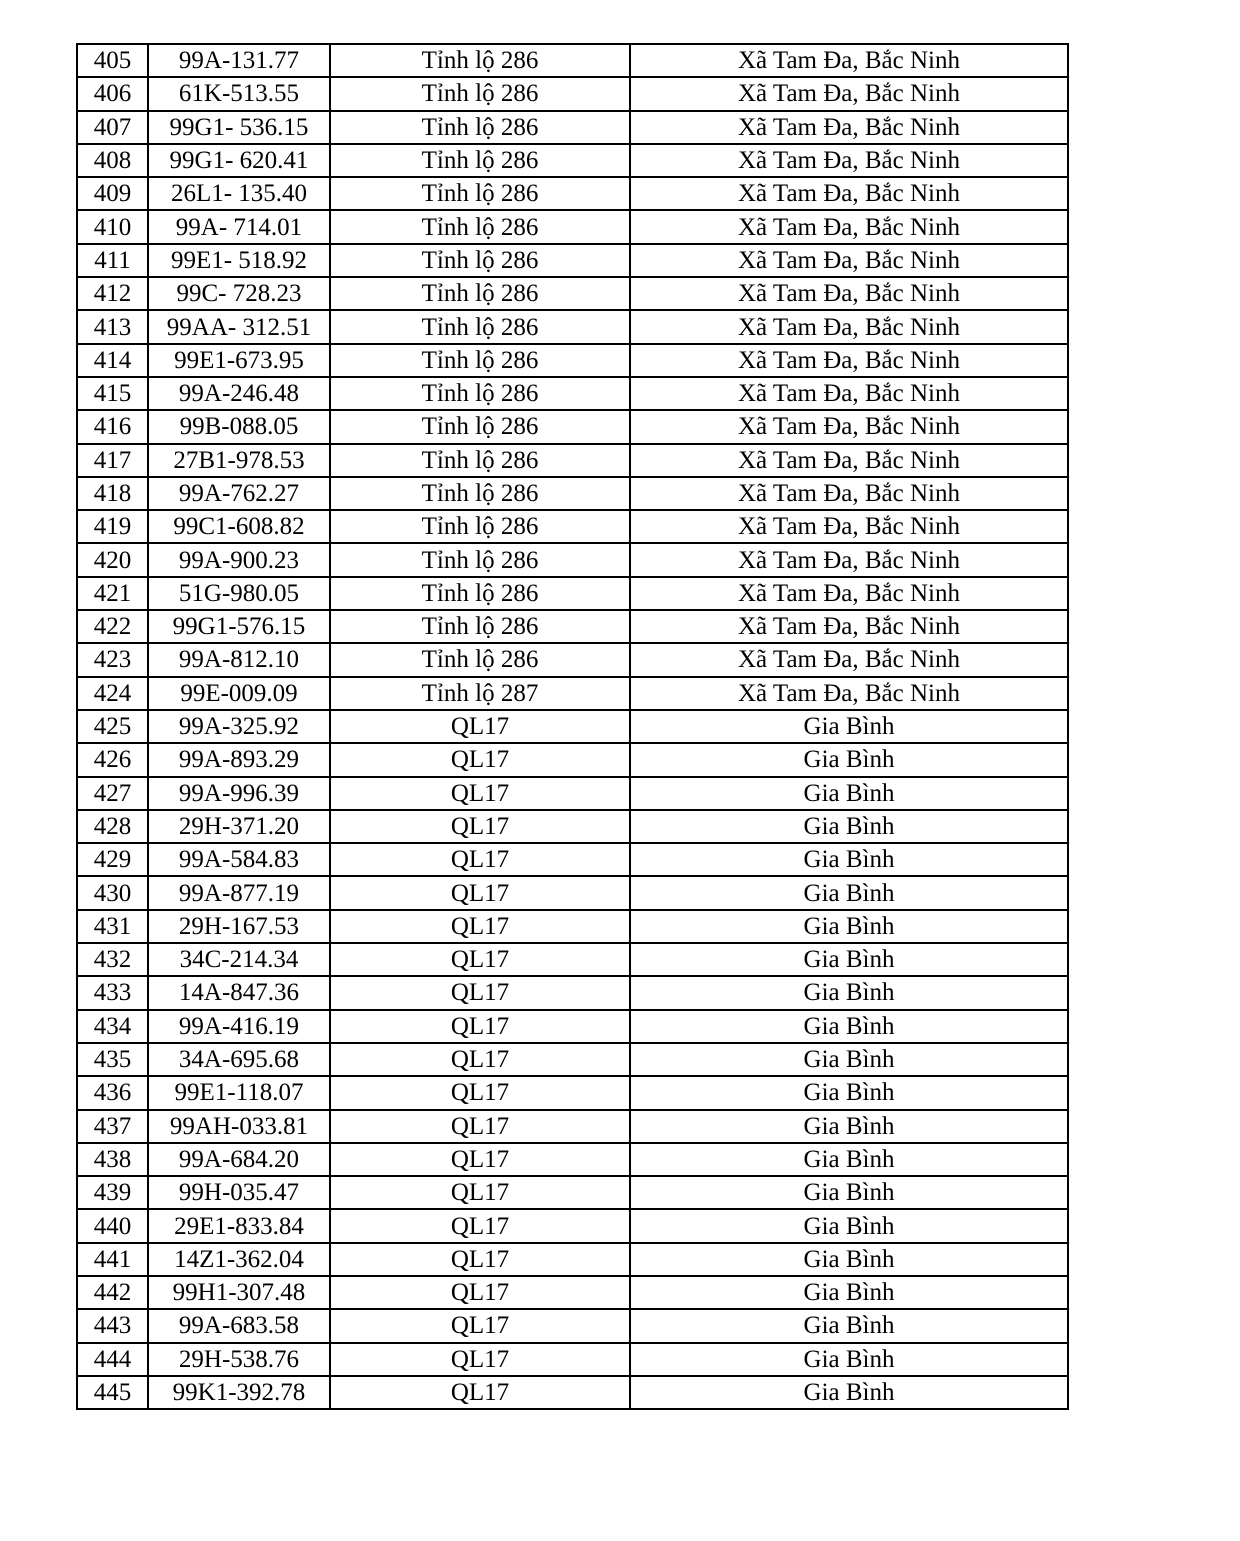 Image resolution: width=1240 pixels, height=1541 pixels. I want to click on row-number-cell: 437, so click(112, 1126).